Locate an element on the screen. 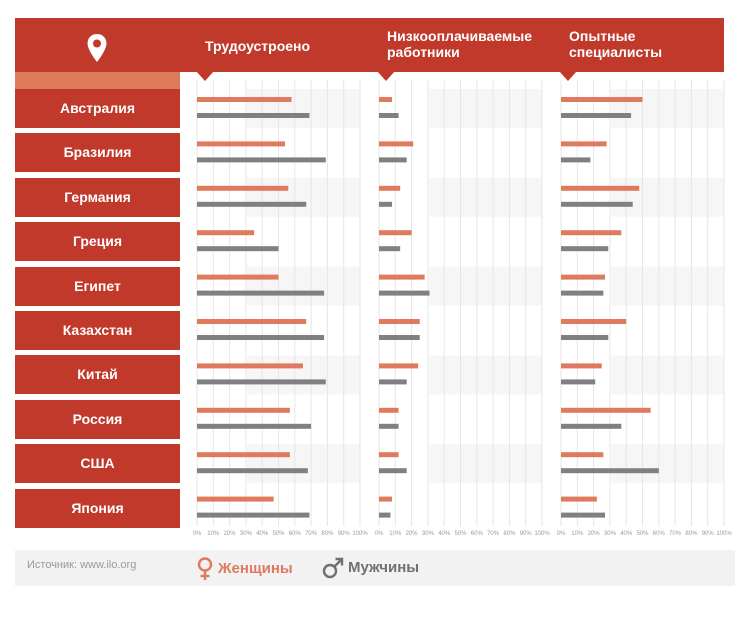 The image size is (750, 618). country-label: Бразилия is located at coordinates (97, 153).